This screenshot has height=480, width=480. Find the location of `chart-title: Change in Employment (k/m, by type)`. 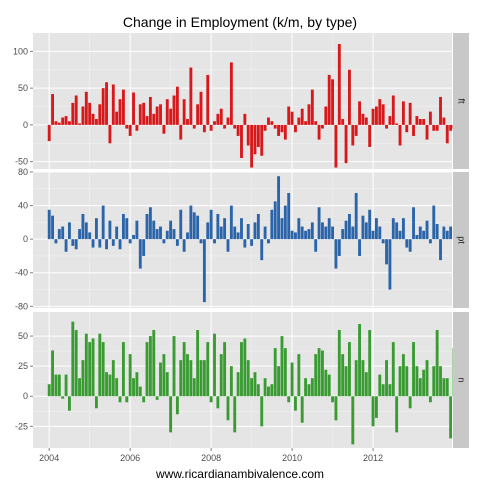

chart-title: Change in Employment (k/m, by type) is located at coordinates (240, 22).